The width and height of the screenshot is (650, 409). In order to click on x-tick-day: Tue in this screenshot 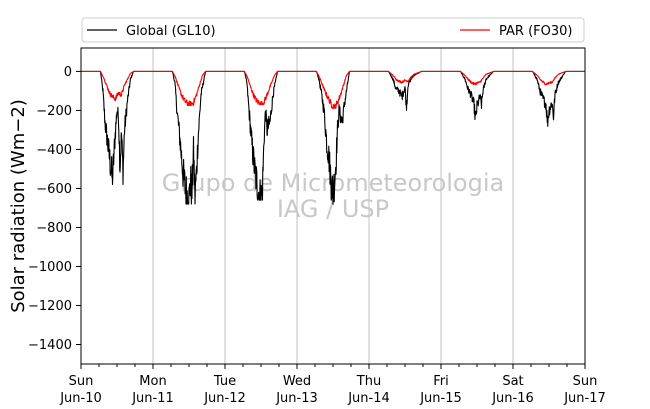, I will do `click(224, 381)`.